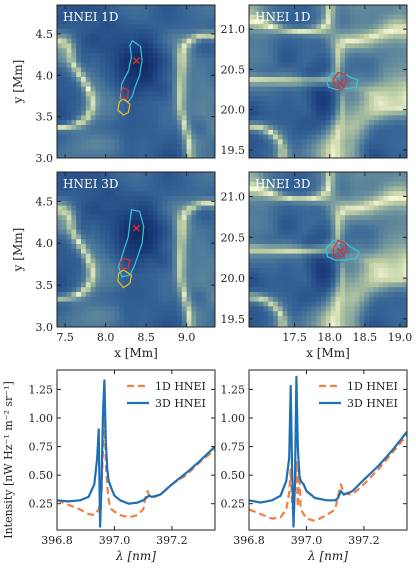 The image size is (416, 571). I want to click on heatmap-panel-1: × HNEI 1D 3.0 3.5 4.0 4.5 y [Mm], so click(113, 84).